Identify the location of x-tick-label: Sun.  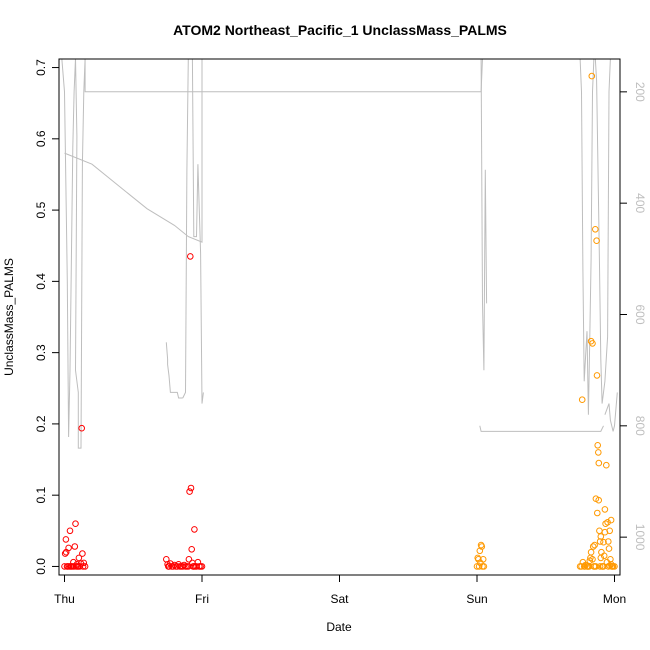
(476, 599).